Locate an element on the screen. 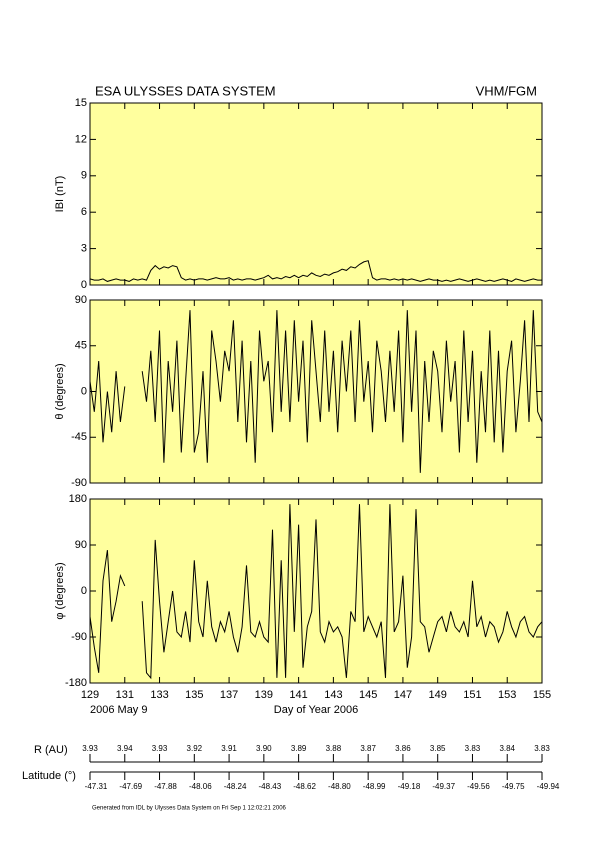 This screenshot has width=595, height=847. x-tick-label: 141 is located at coordinates (298, 695).